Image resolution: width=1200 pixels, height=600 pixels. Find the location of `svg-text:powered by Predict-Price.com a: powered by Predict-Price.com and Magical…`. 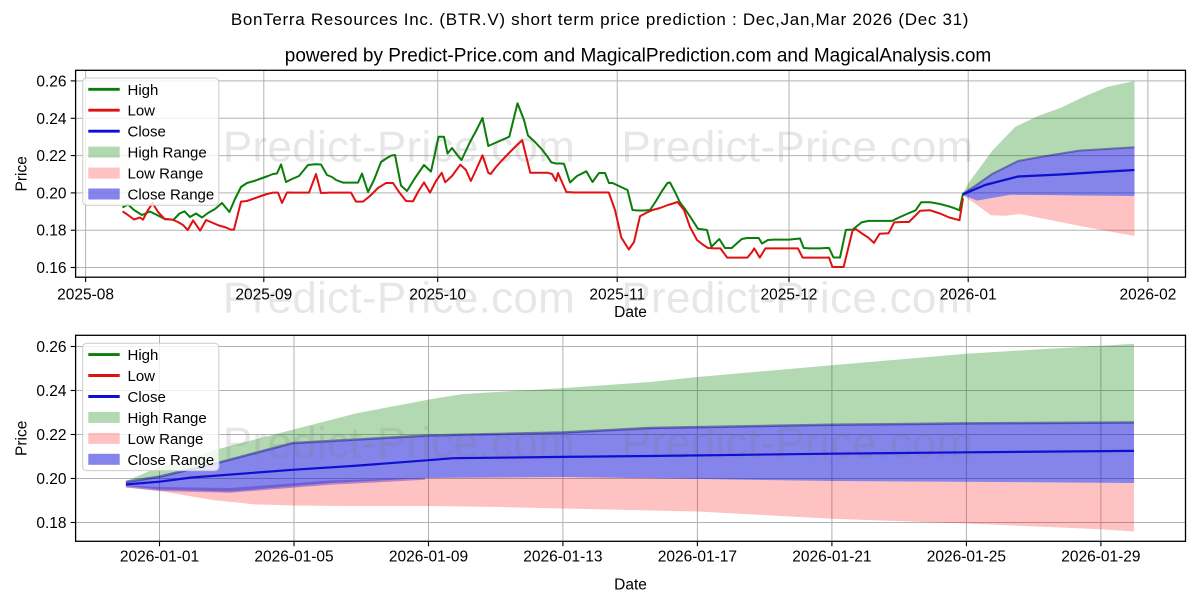

svg-text:powered by Predict-Price.com a: powered by Predict-Price.com and Magical… is located at coordinates (638, 56).